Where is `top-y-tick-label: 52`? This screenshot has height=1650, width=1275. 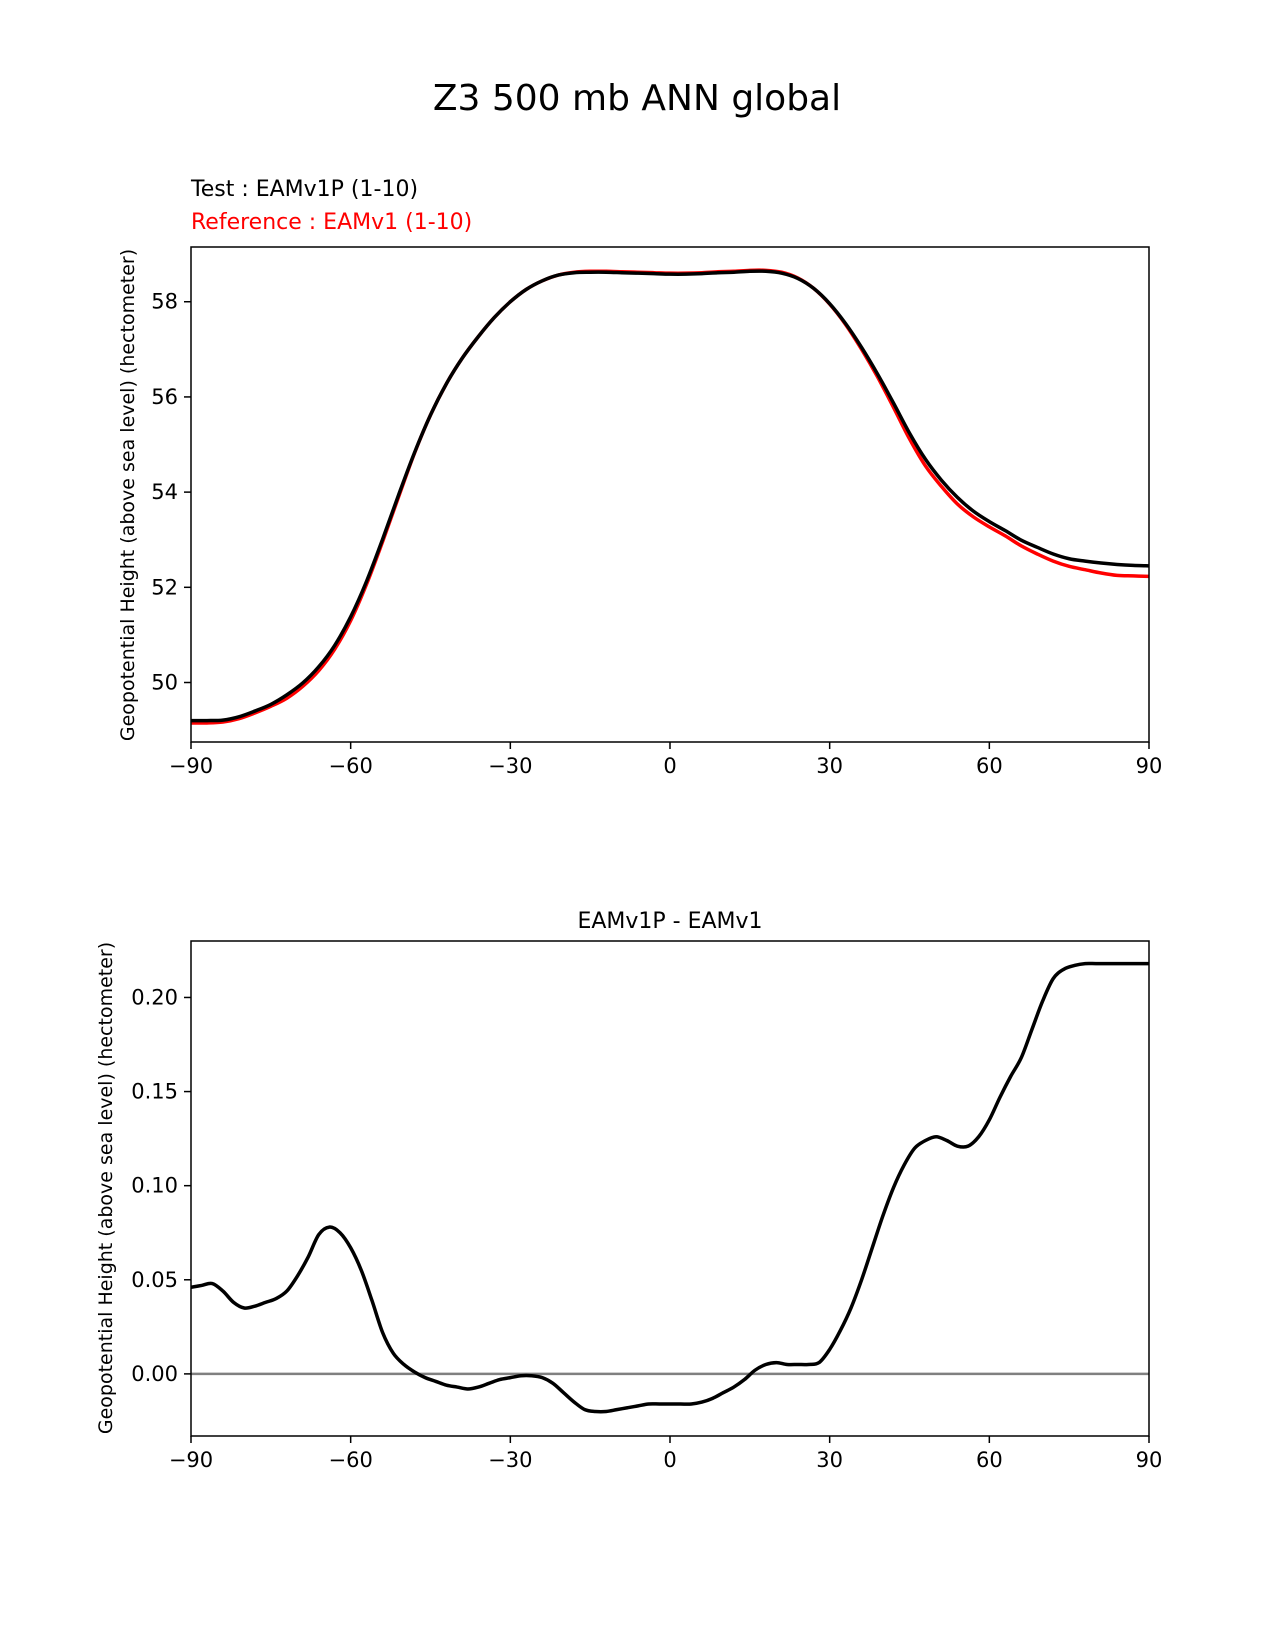 top-y-tick-label: 52 is located at coordinates (164, 587).